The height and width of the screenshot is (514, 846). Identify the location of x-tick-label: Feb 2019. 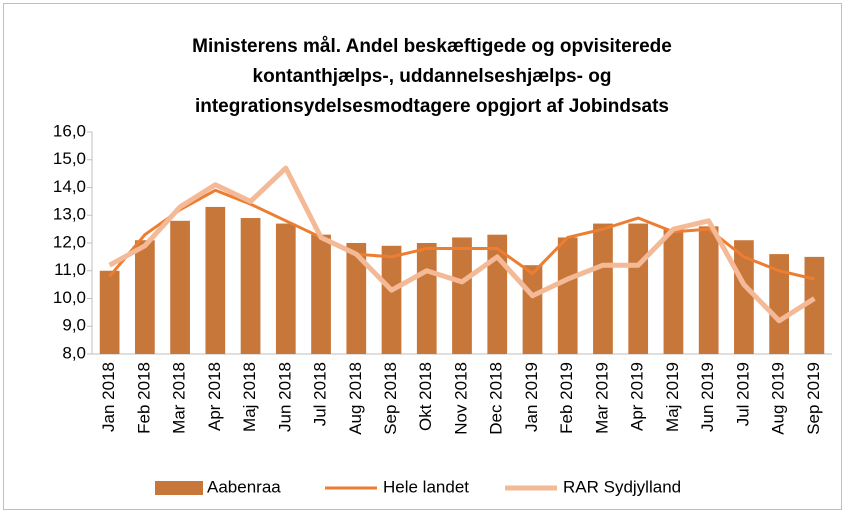
(566, 398).